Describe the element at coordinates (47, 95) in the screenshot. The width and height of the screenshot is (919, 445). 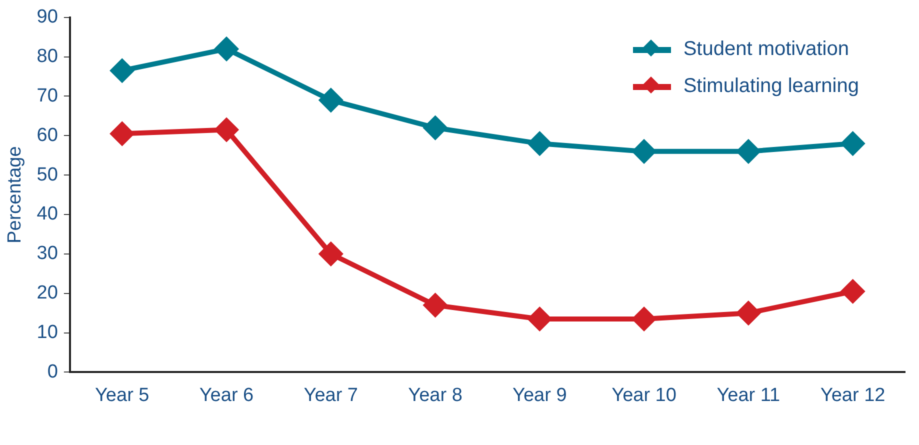
I see `y-tick-label: 70` at that location.